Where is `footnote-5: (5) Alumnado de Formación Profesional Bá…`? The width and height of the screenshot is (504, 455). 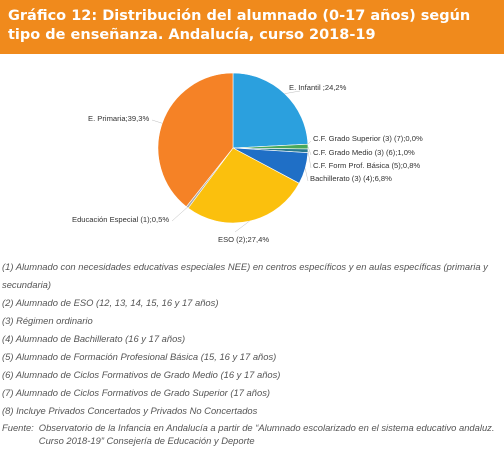
footnote-5: (5) Alumnado de Formación Profesional Bá… is located at coordinates (139, 356).